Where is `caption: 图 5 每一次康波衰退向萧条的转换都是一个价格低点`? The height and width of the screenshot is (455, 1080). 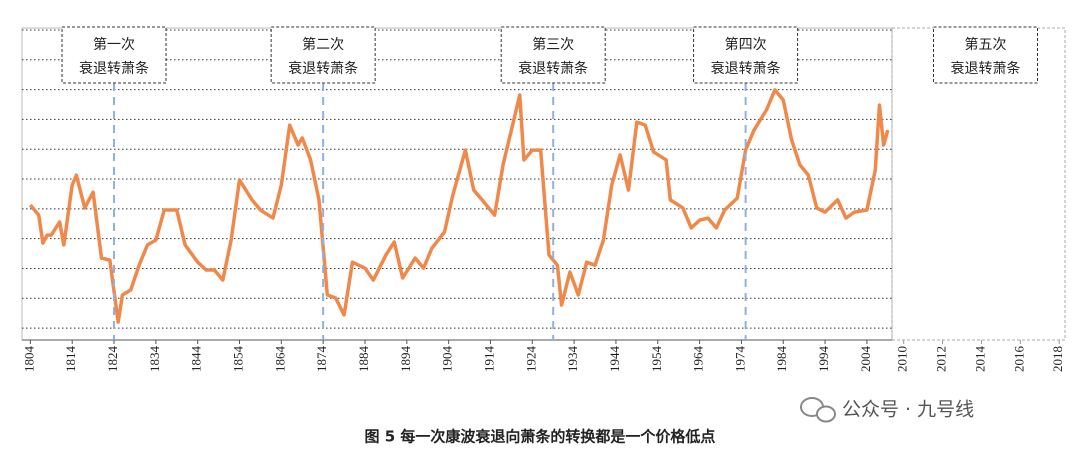
caption: 图 5 每一次康波衰退向萧条的转换都是一个价格低点 is located at coordinates (540, 437).